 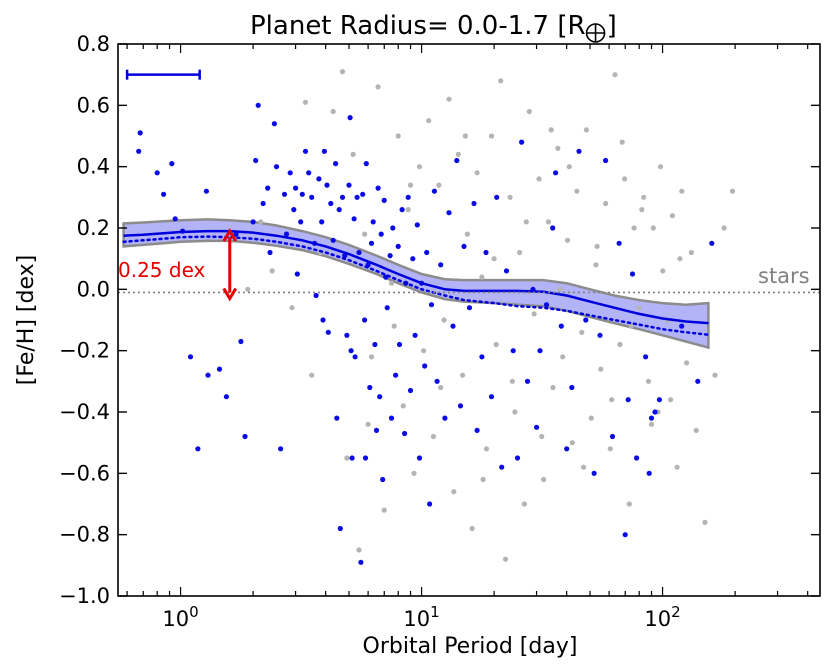 What do you see at coordinates (93, 289) in the screenshot?
I see `y-tick-label: 0.0` at bounding box center [93, 289].